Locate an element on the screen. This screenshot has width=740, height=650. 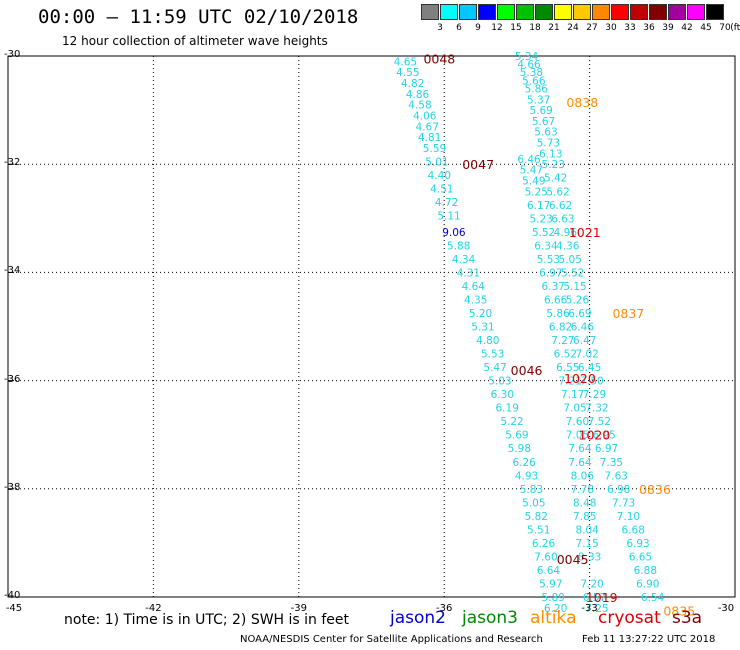
wave-height-value: 5.31 is located at coordinates (482, 328).